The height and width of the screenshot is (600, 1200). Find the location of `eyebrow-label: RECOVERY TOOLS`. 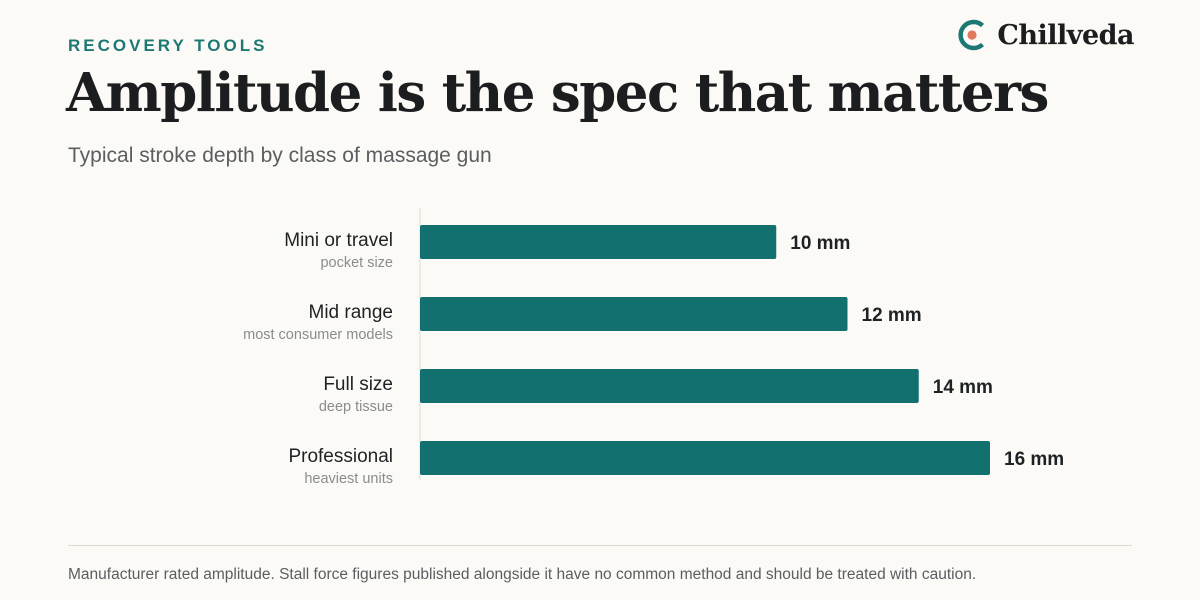

eyebrow-label: RECOVERY TOOLS is located at coordinates (168, 45).